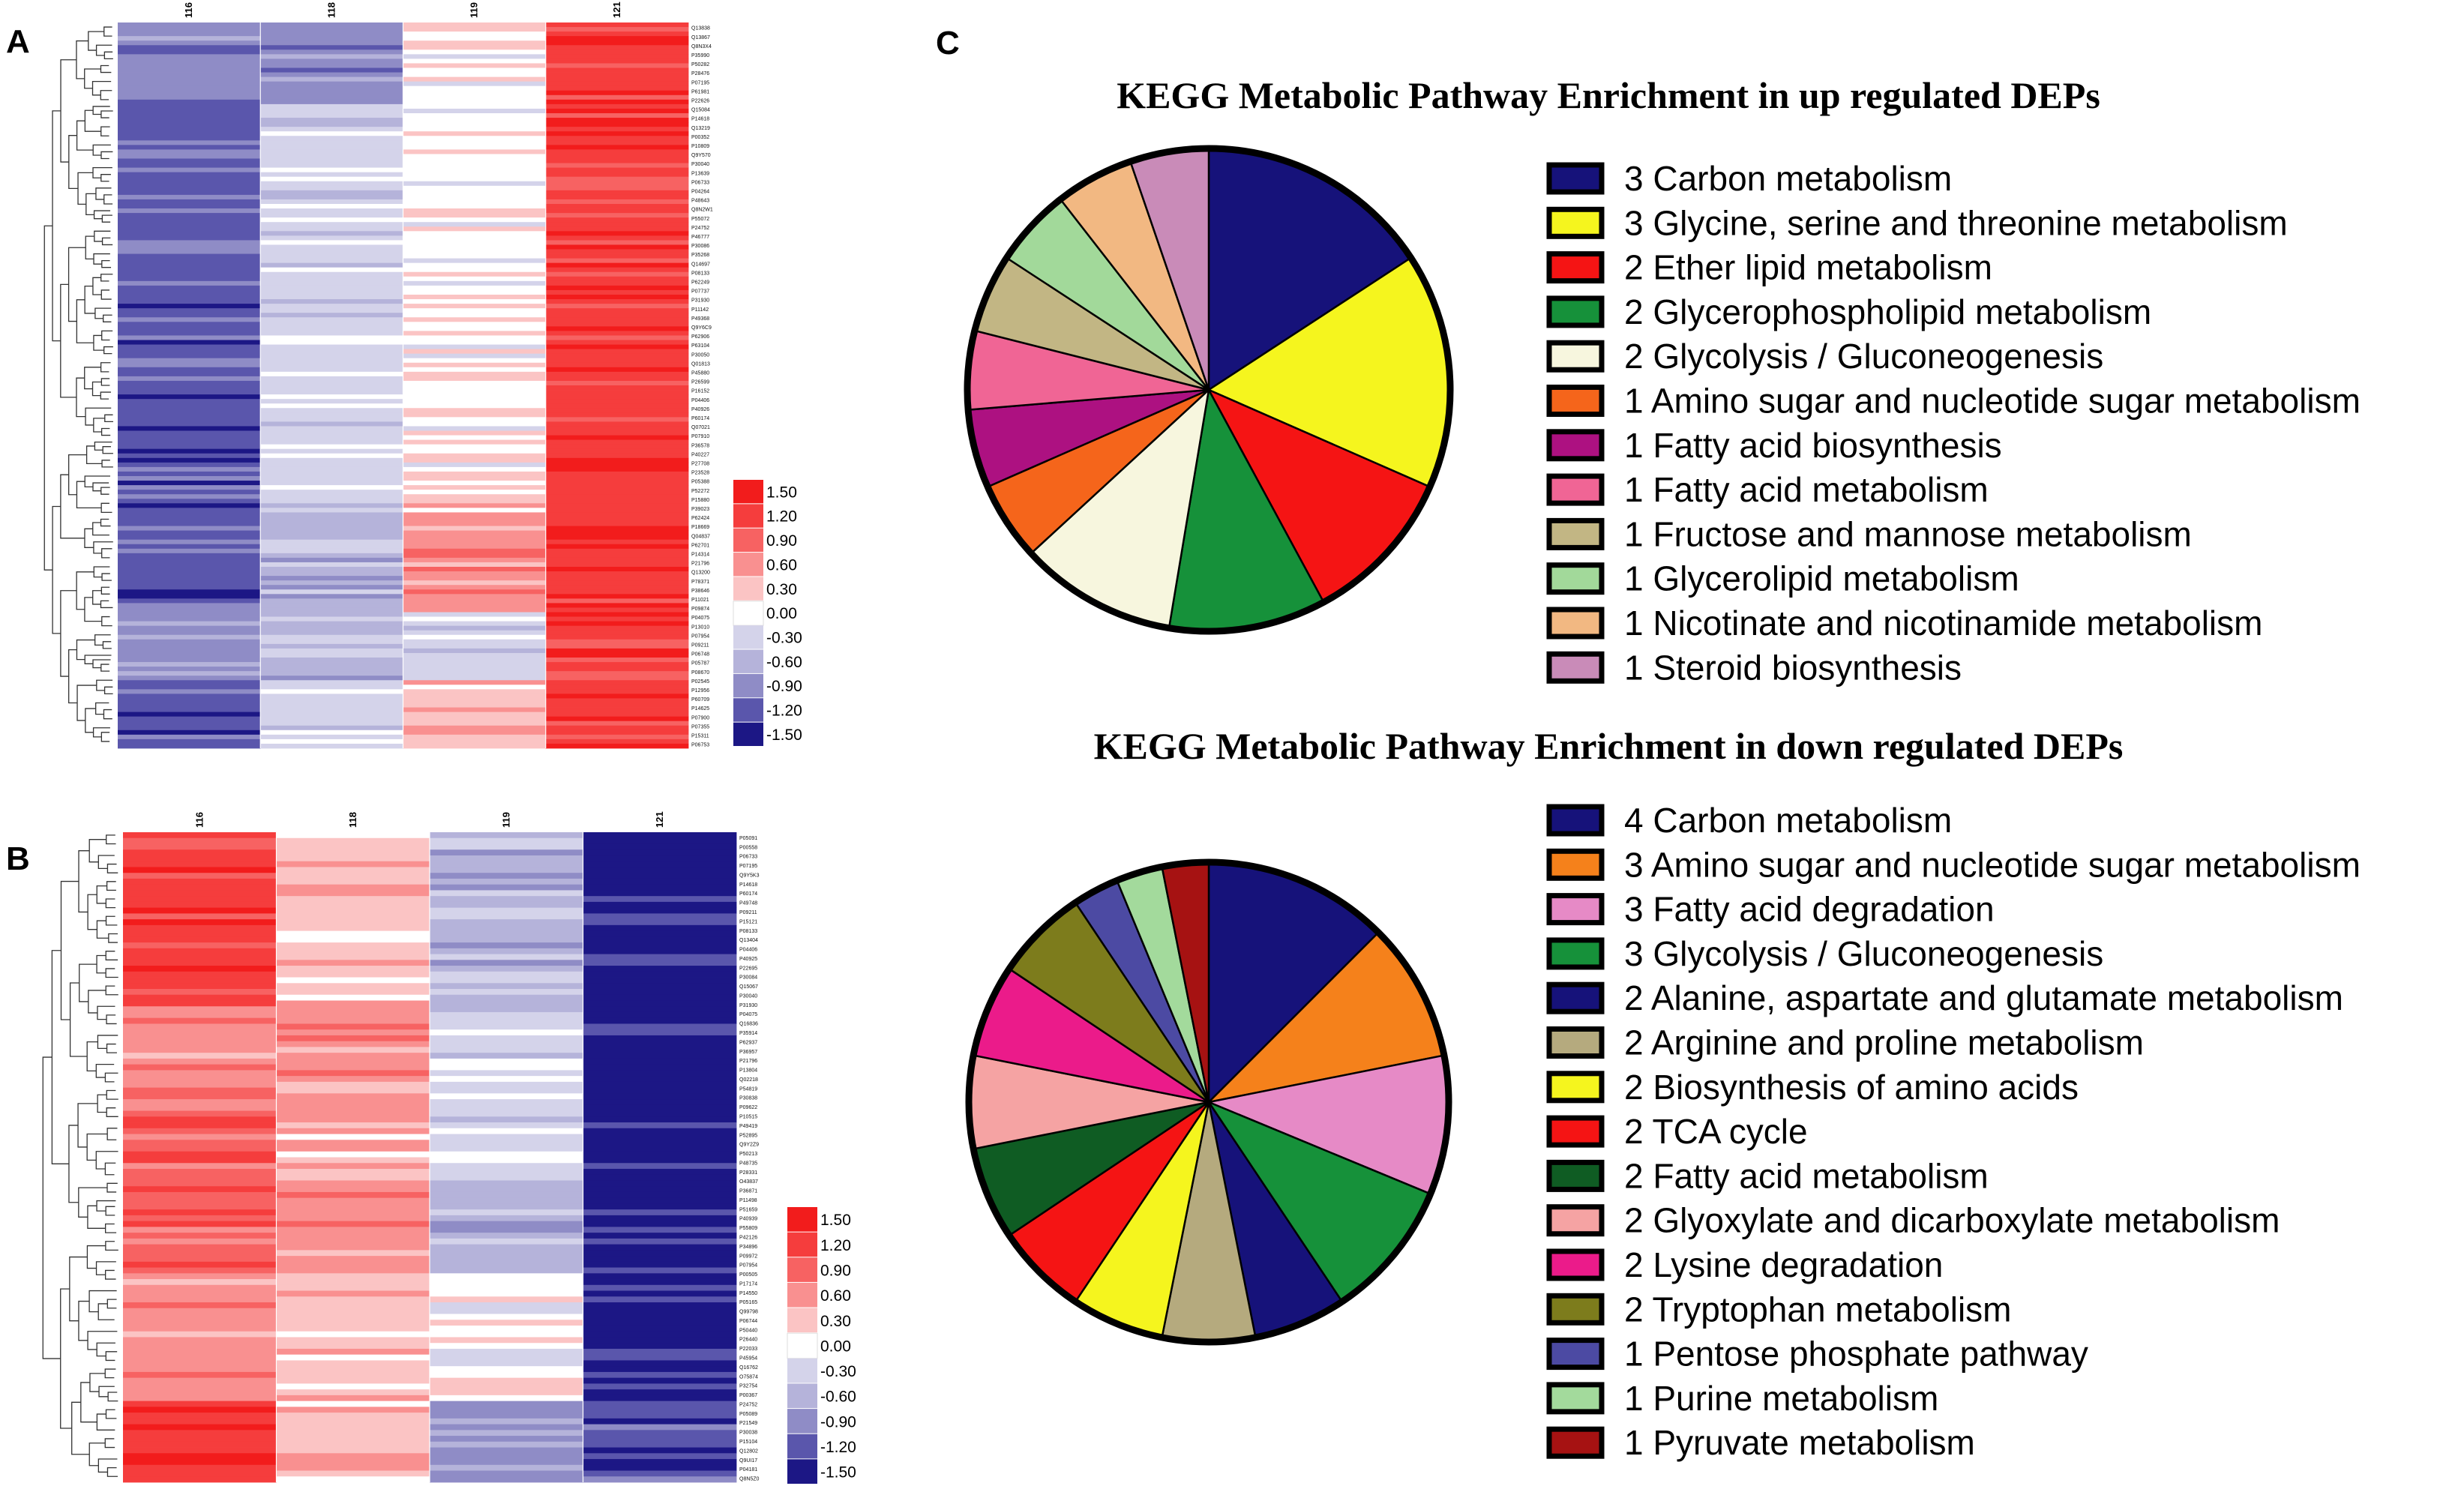 This screenshot has width=2464, height=1486. What do you see at coordinates (700, 364) in the screenshot?
I see `heatmap-row-label: Q01813` at bounding box center [700, 364].